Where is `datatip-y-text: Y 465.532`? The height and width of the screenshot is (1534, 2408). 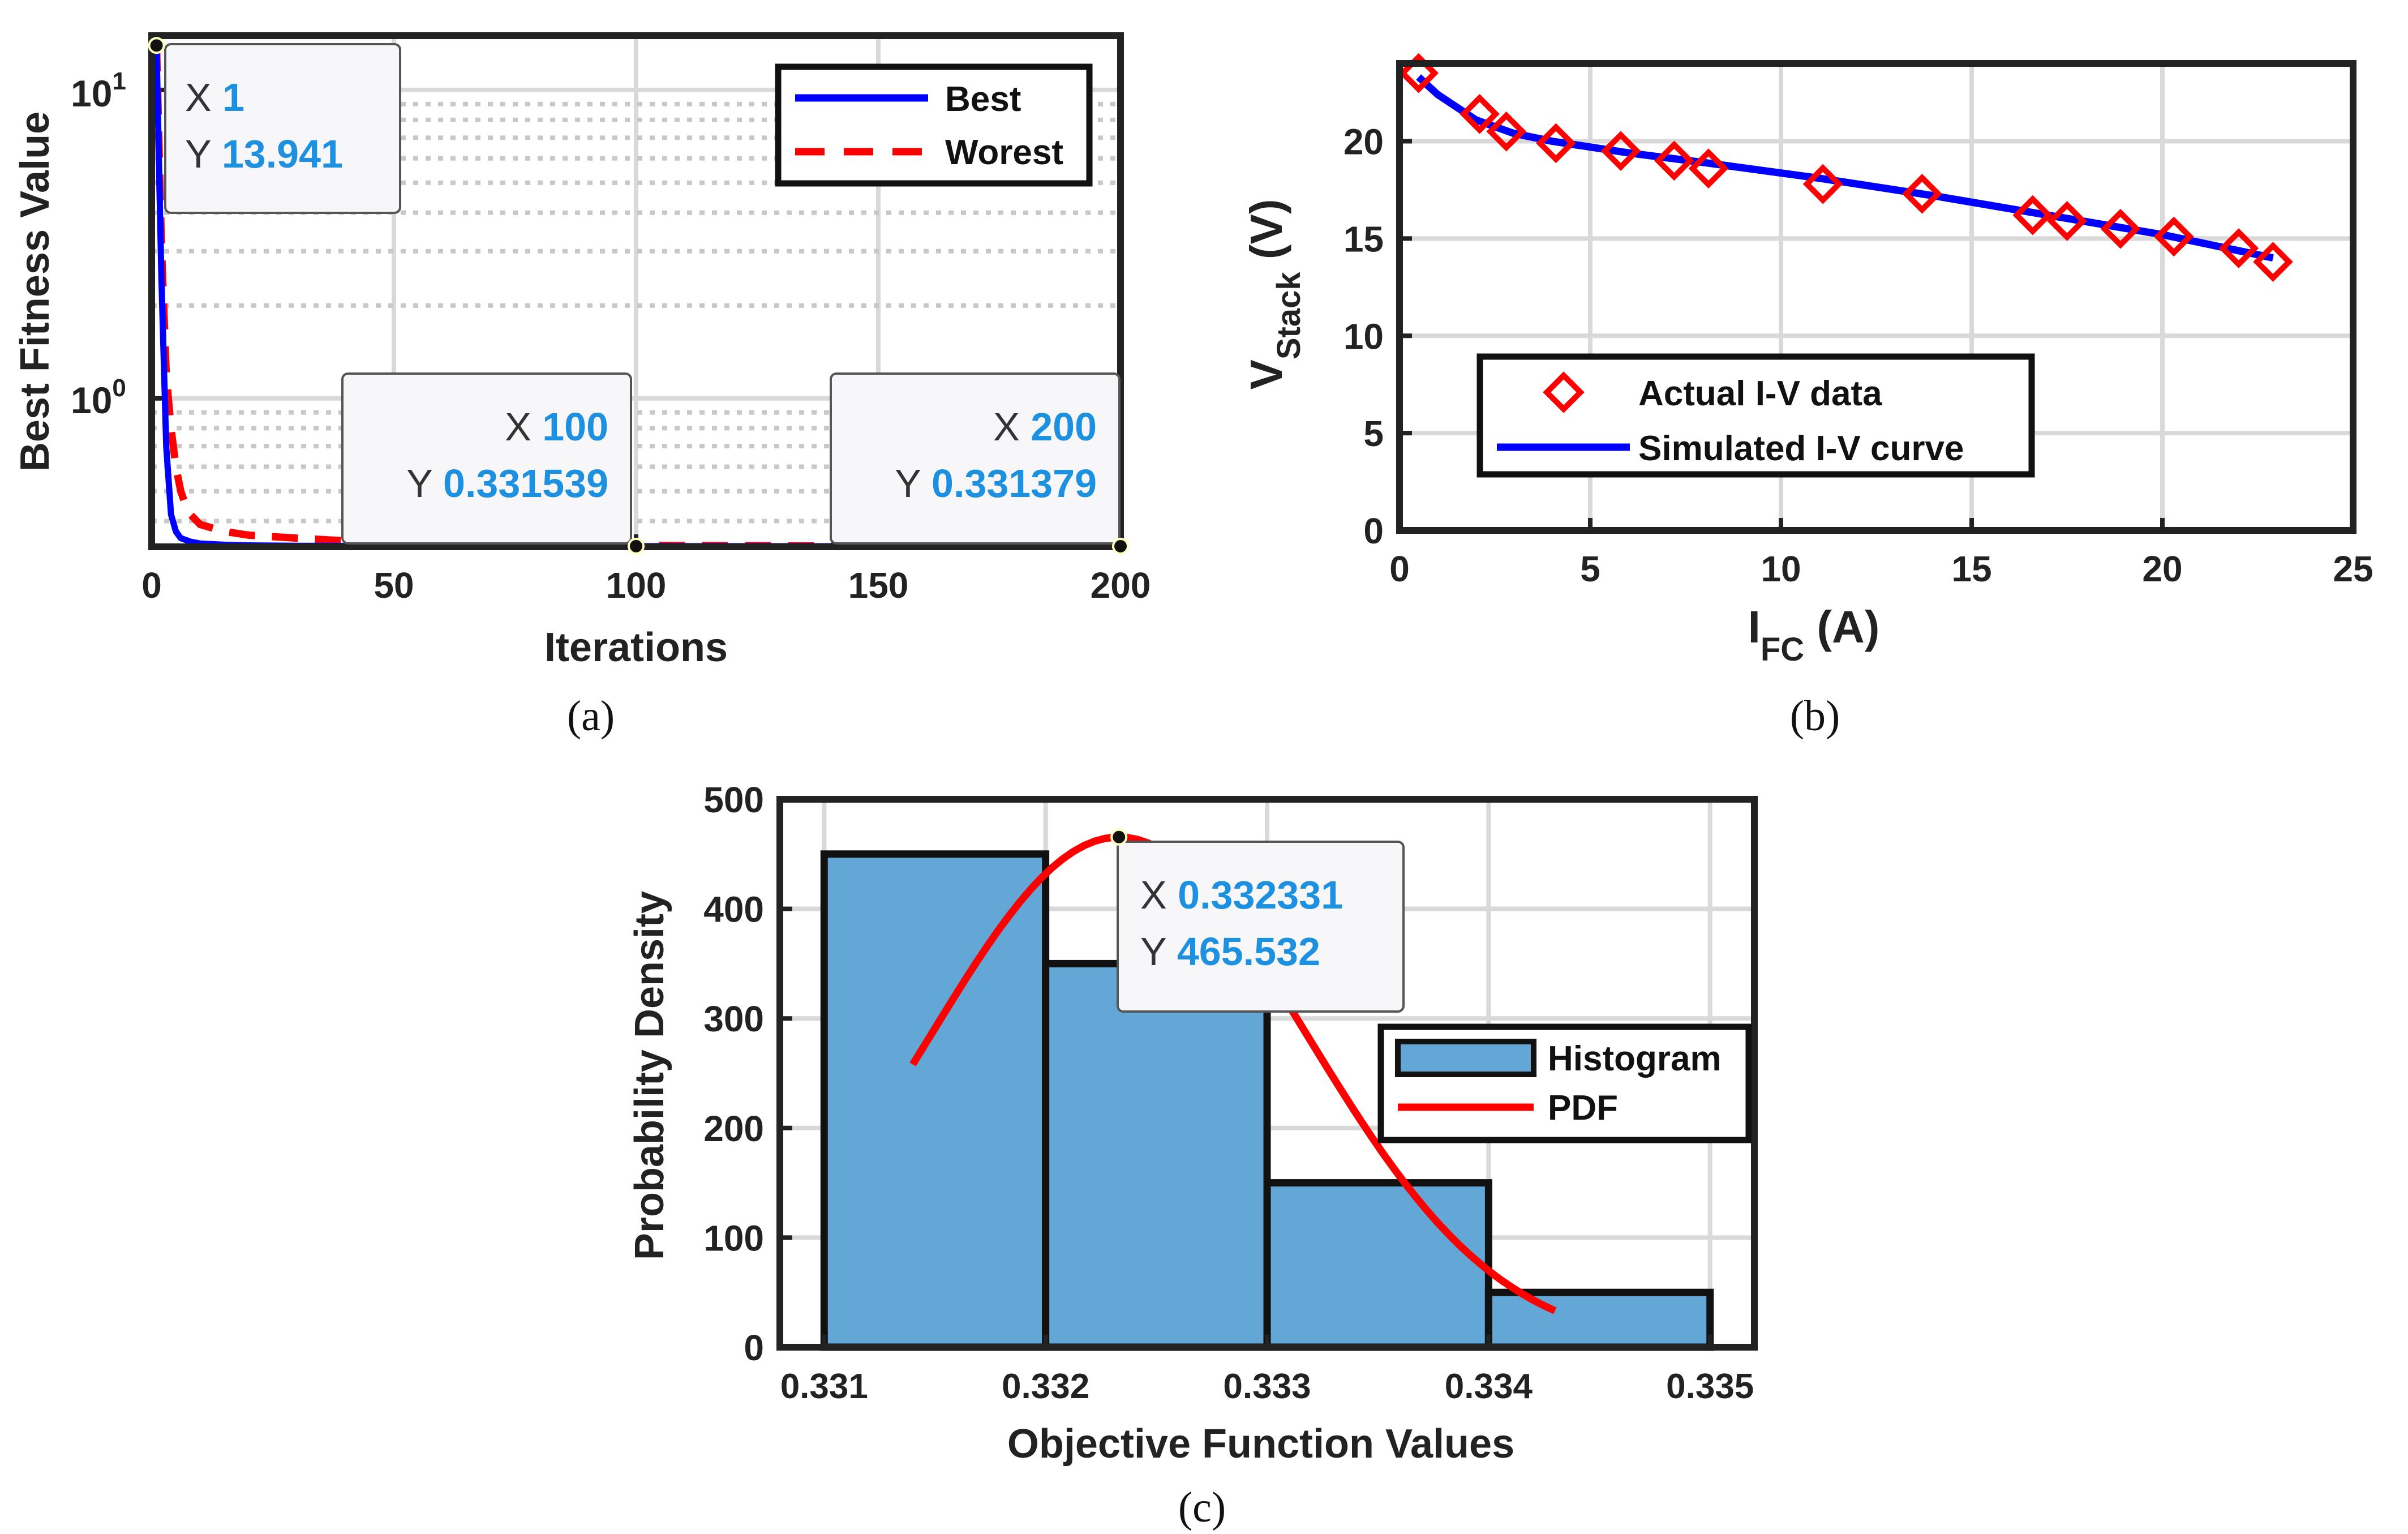
datatip-y-text: Y 465.532 is located at coordinates (1230, 951).